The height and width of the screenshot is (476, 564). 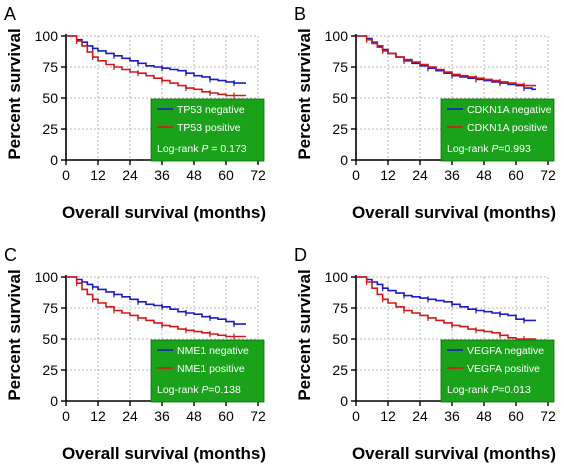 I want to click on legend-item-negative: VEGFA negative, so click(x=505, y=351).